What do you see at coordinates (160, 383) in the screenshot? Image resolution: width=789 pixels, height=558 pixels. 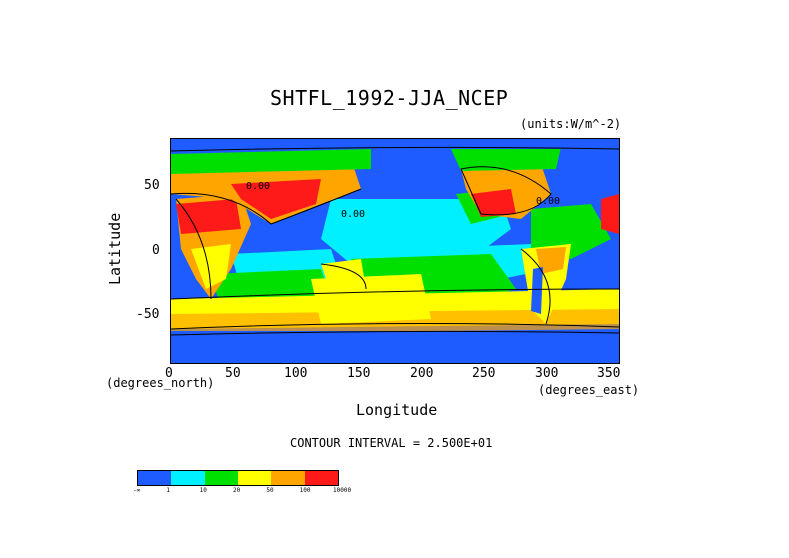 I see `y-axis-unit: (degrees_north)` at bounding box center [160, 383].